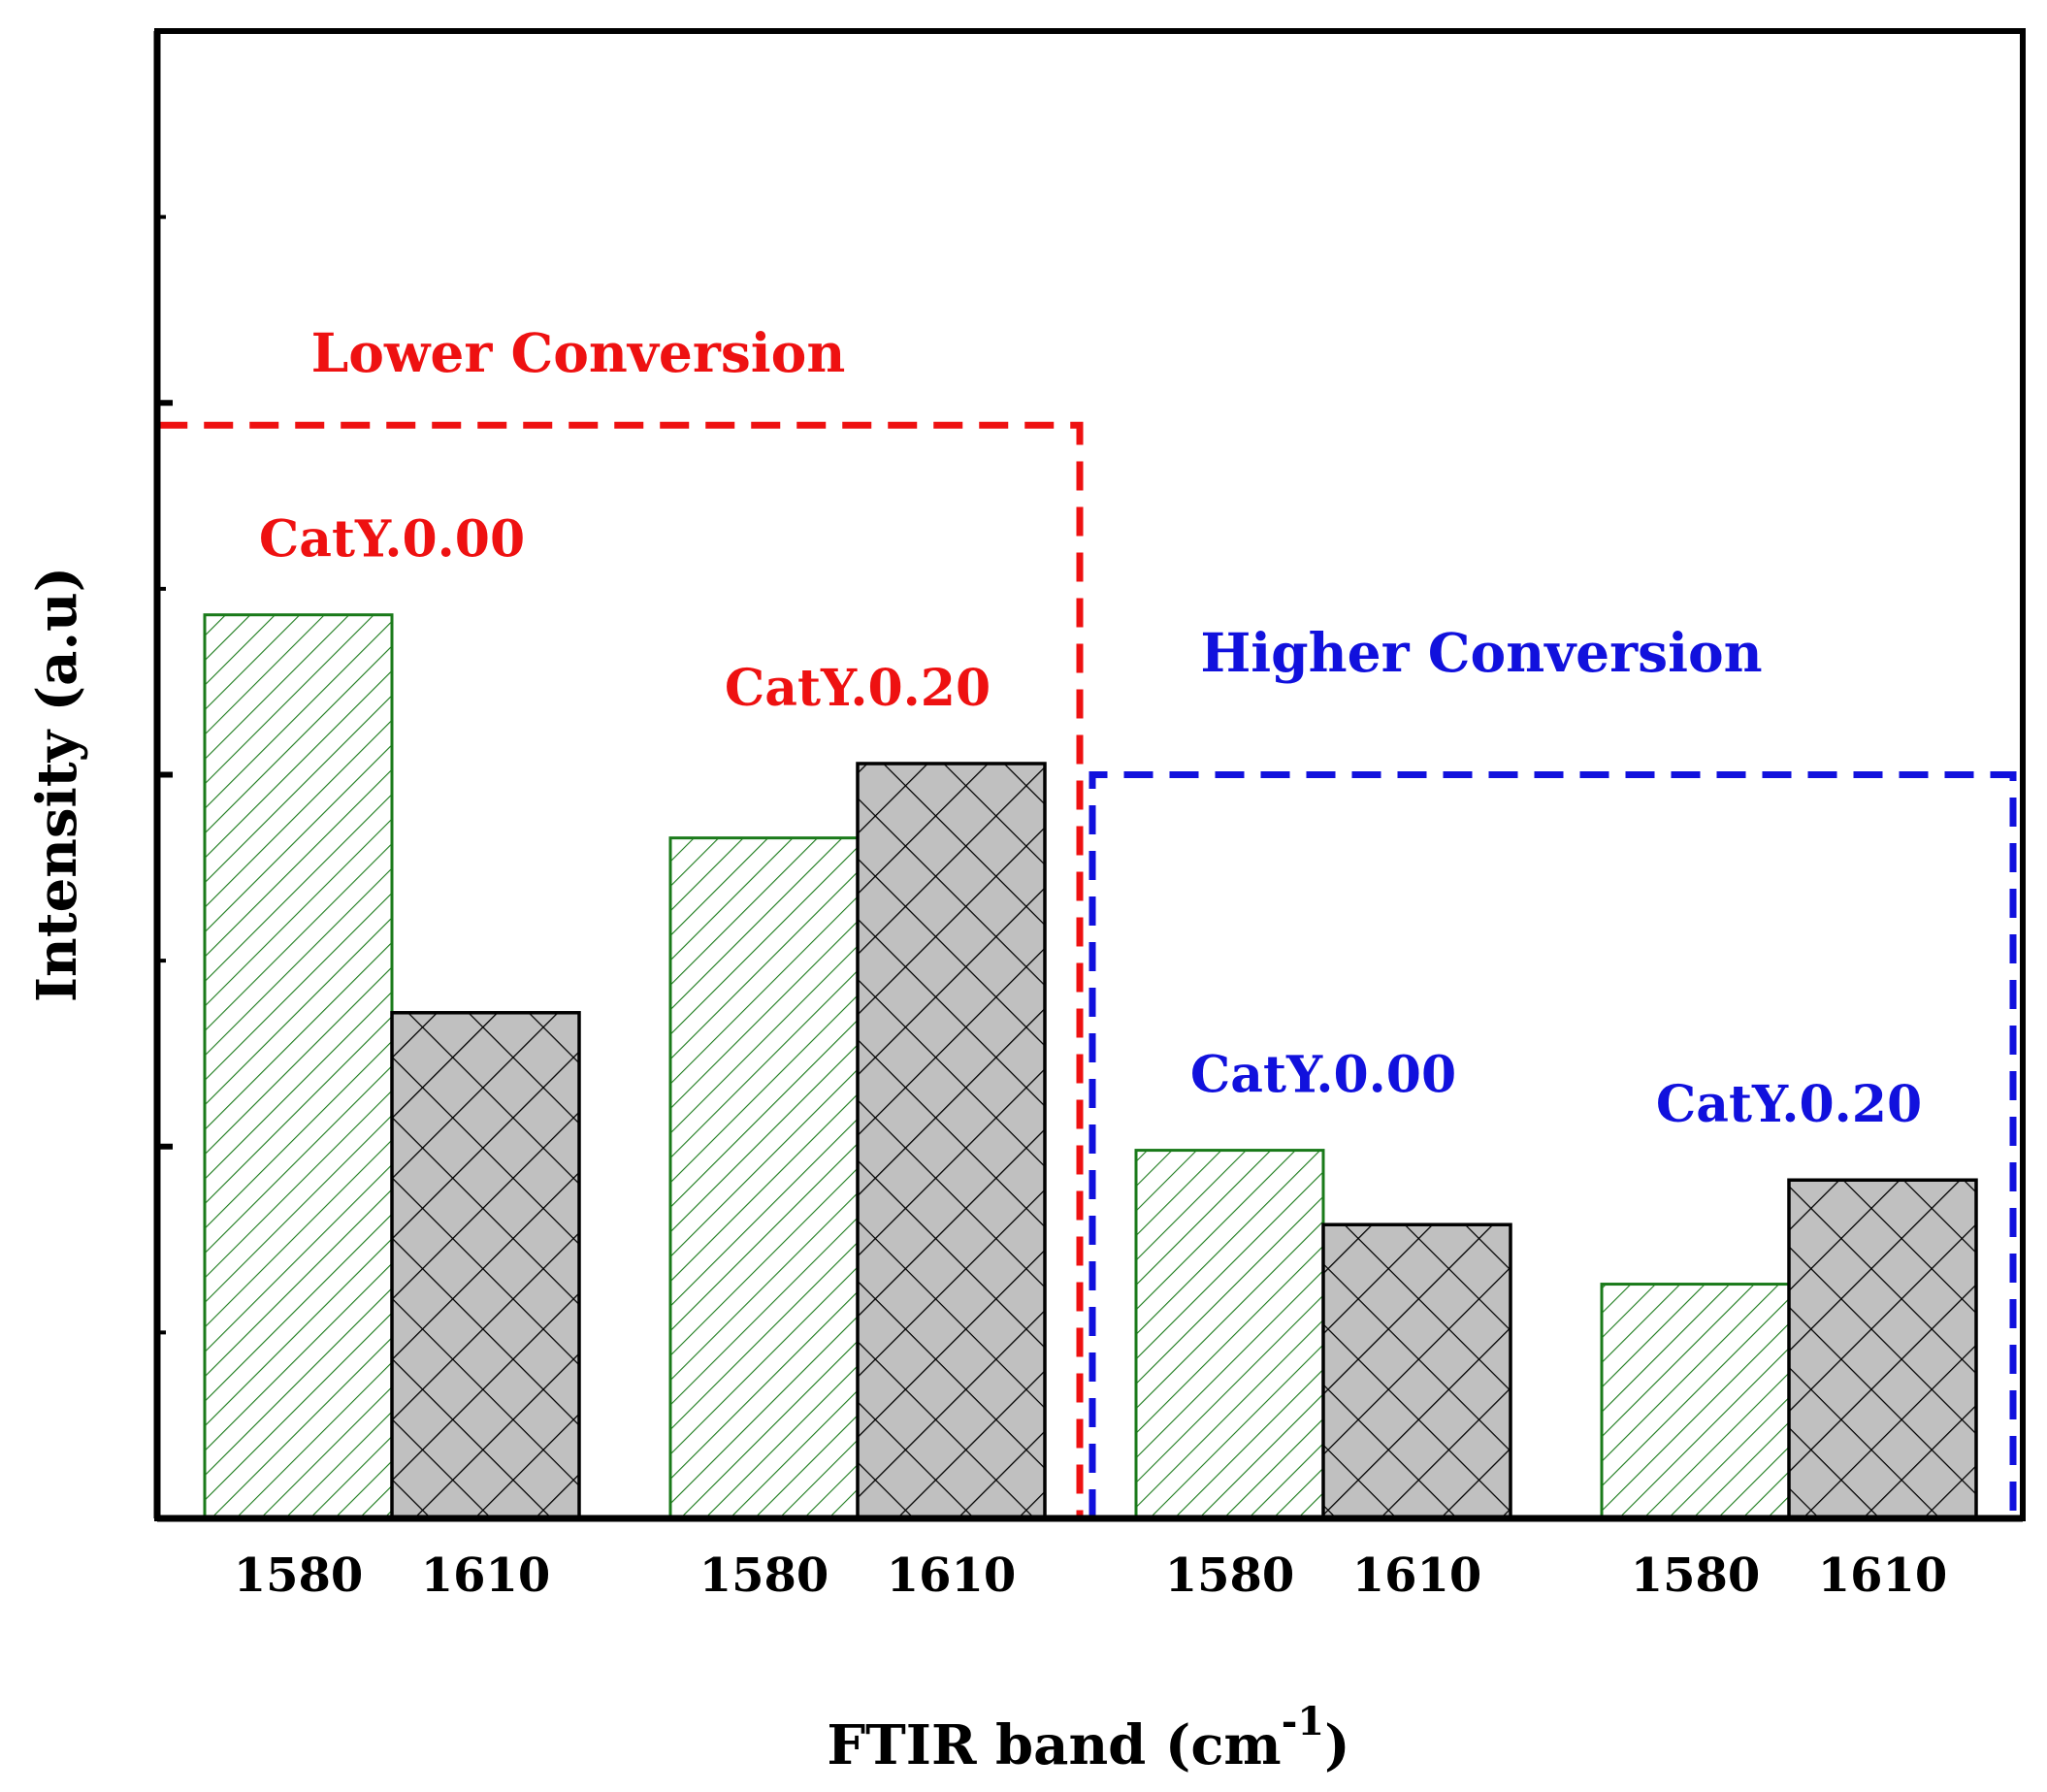 The image size is (2047, 1792). What do you see at coordinates (1337, 1745) in the screenshot?
I see `x-axis-label-close: )` at bounding box center [1337, 1745].